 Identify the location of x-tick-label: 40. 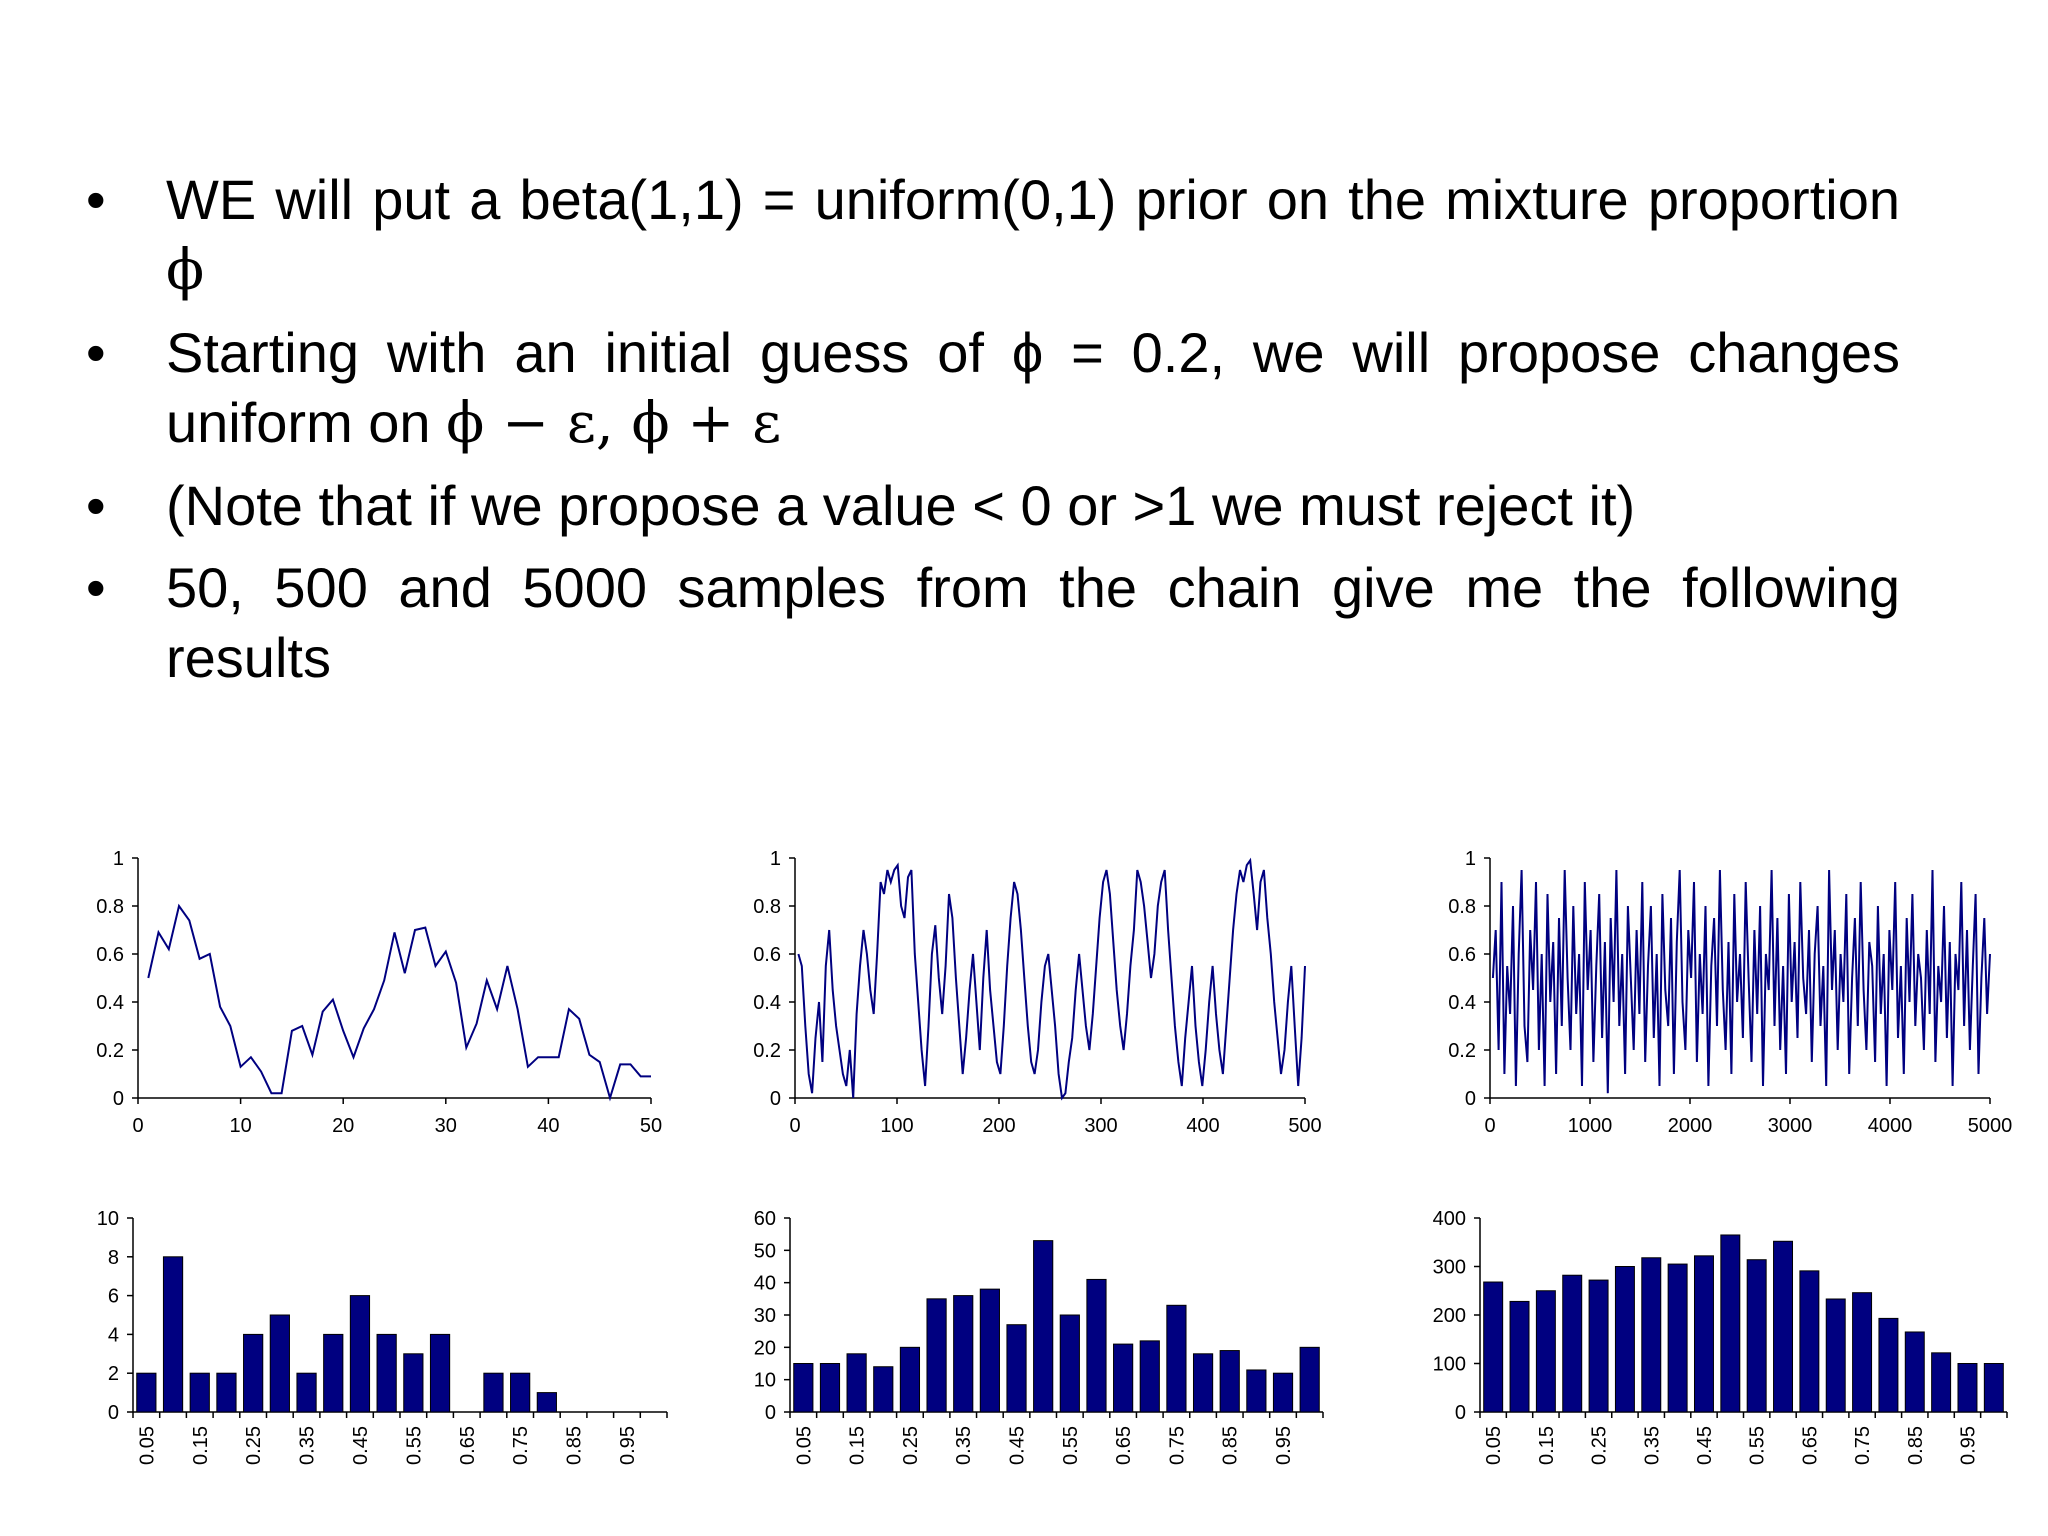
(548, 1126).